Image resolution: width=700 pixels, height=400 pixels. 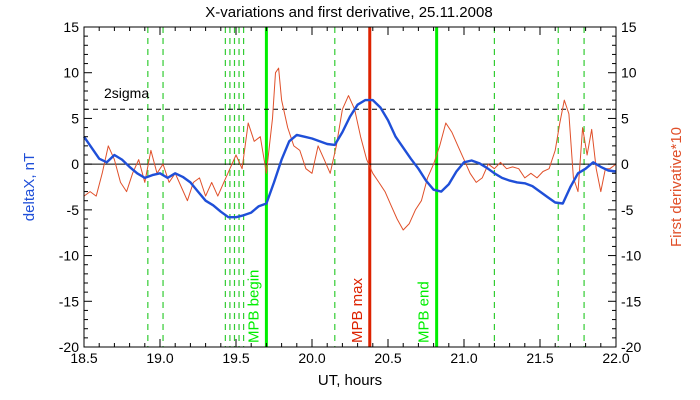 I want to click on x-axis-label: UT, hours, so click(x=350, y=380).